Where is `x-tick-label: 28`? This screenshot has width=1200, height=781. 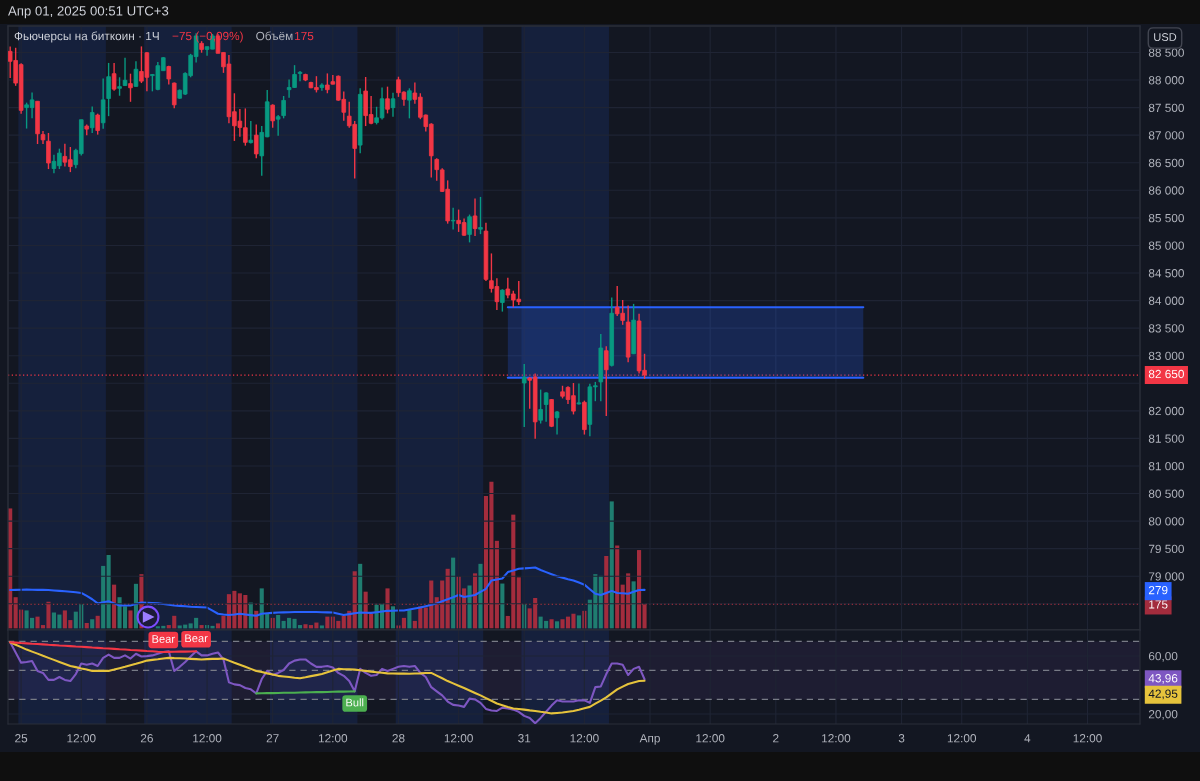
x-tick-label: 28 is located at coordinates (398, 738).